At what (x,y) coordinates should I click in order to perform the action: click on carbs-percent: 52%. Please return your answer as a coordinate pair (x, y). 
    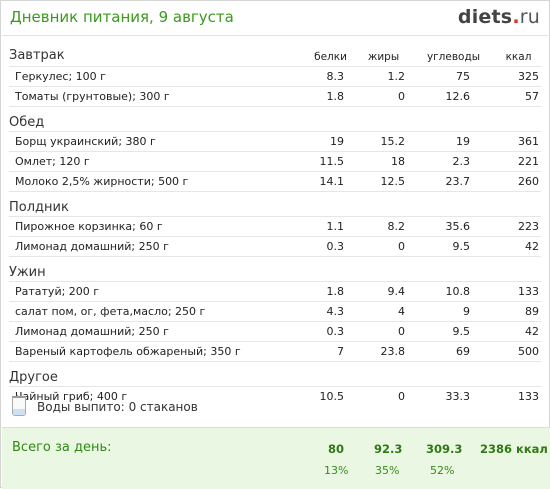
    Looking at the image, I should click on (442, 470).